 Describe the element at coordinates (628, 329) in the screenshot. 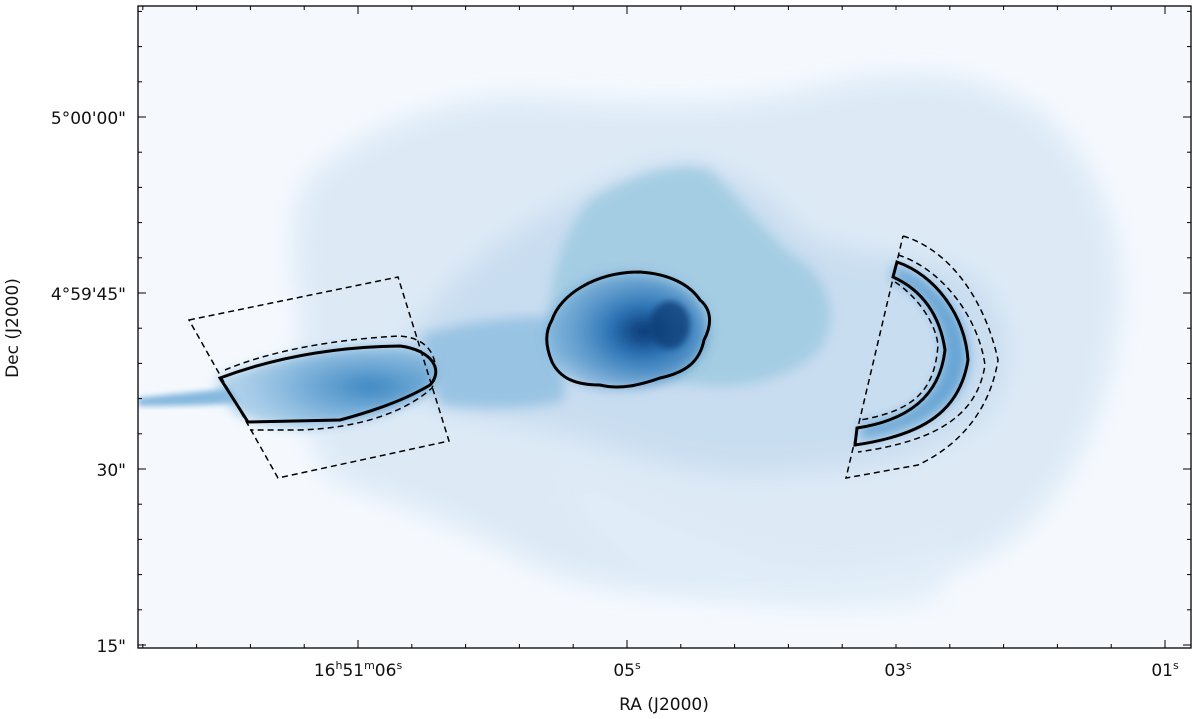

I see `core-solid-contour` at that location.